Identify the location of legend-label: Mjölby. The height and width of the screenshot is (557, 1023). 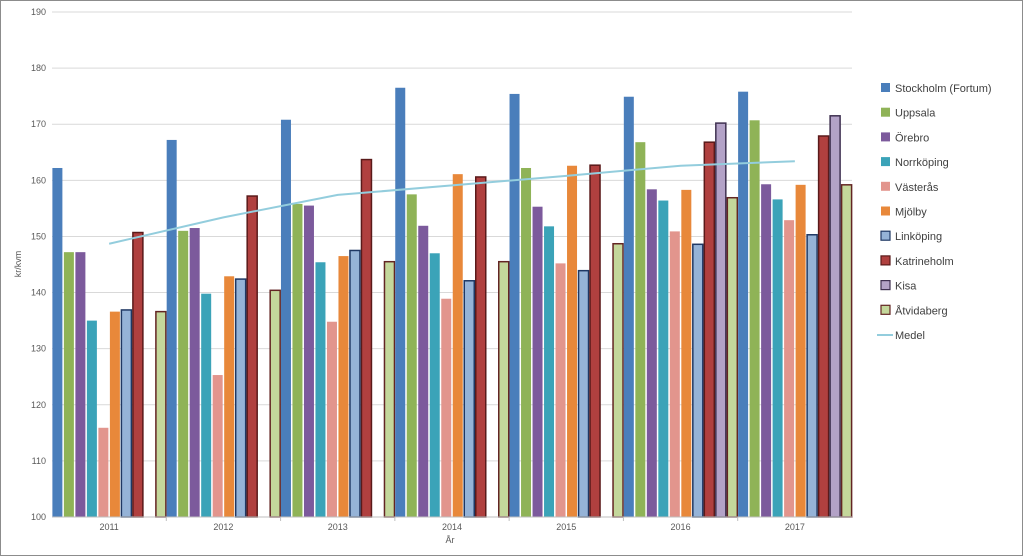
(911, 213).